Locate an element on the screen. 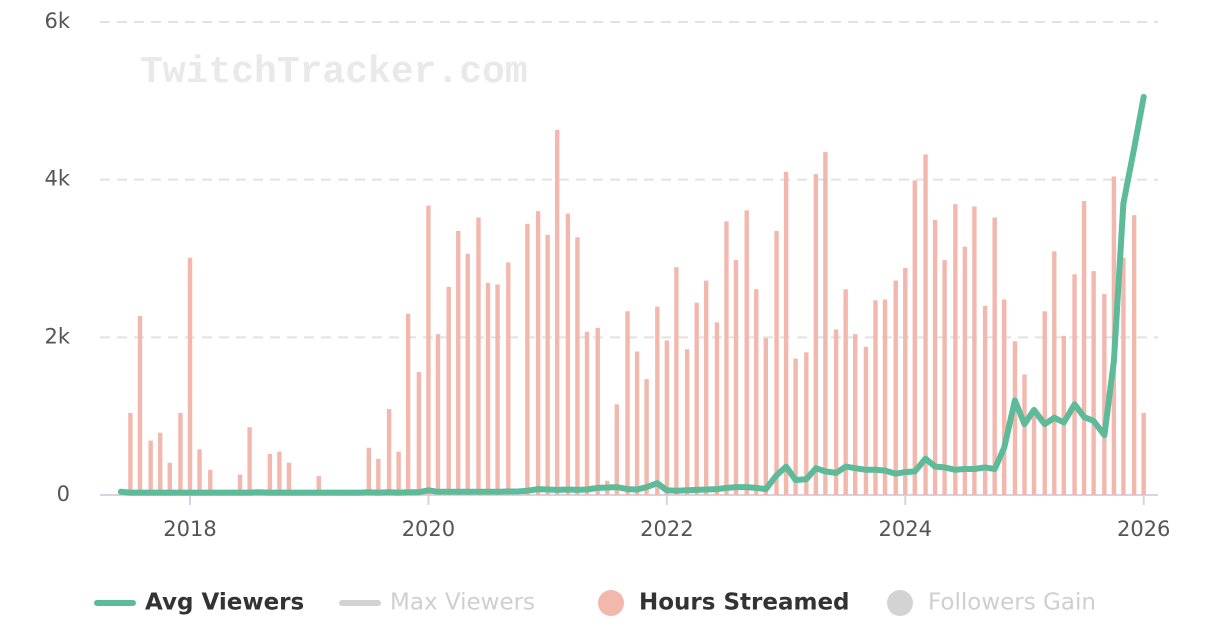 This screenshot has height=644, width=1206. y-tick-label: 2k is located at coordinates (57, 336).